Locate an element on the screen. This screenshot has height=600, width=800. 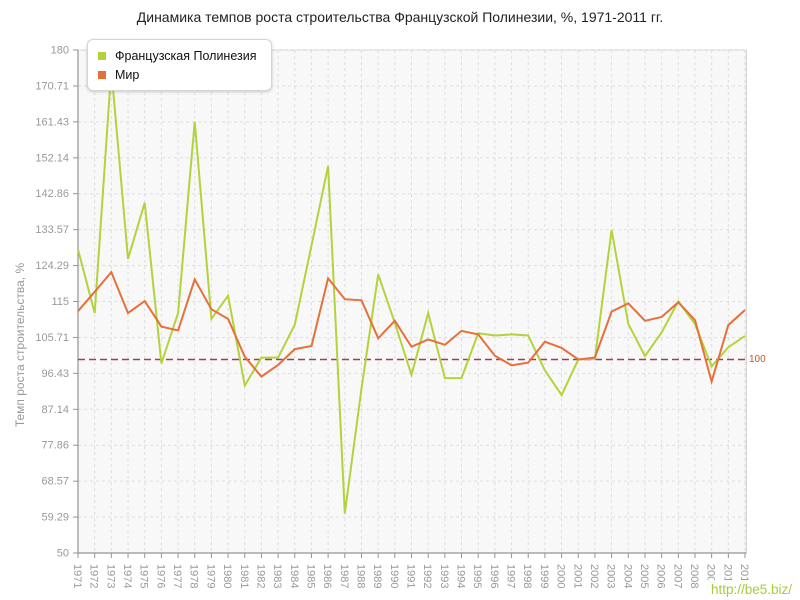
legend-swatch-world is located at coordinates (102, 74).